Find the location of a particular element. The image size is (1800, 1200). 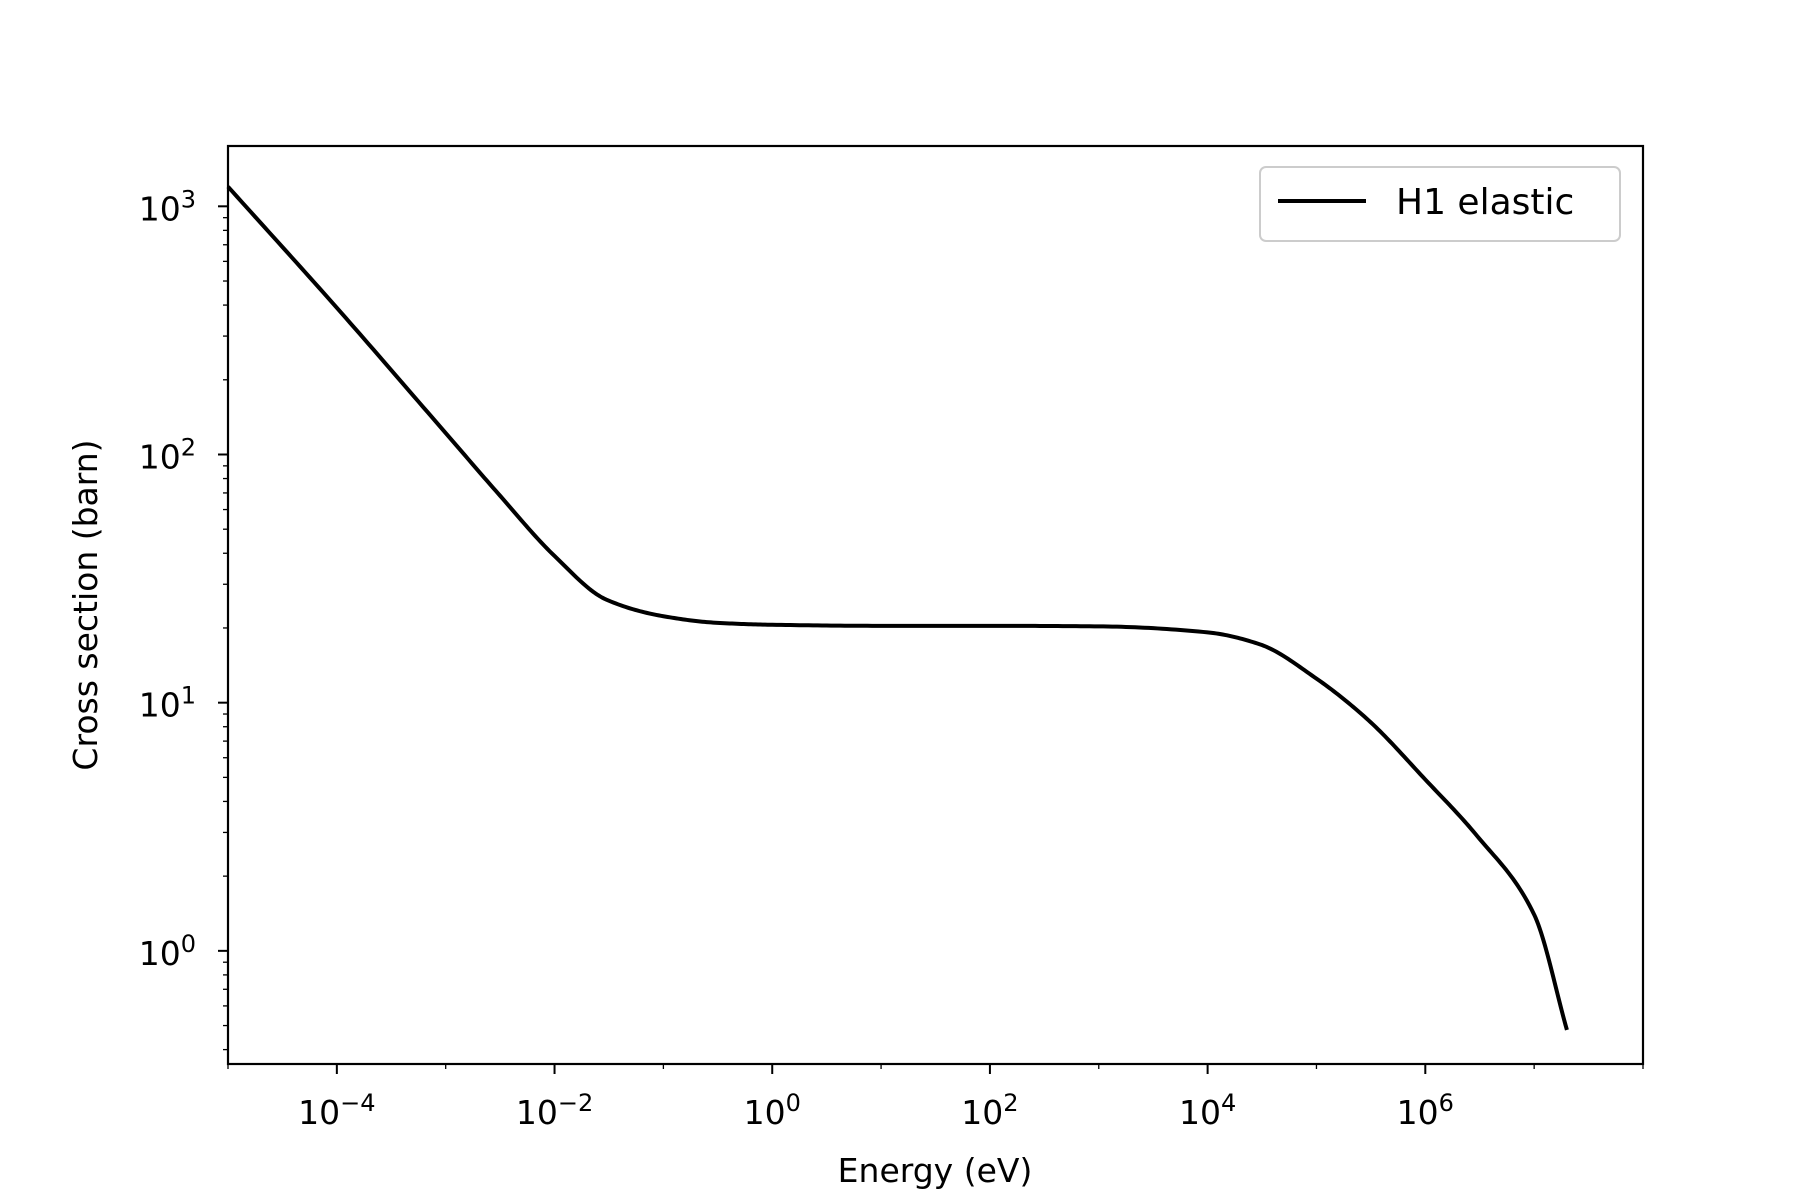

x-tick-label: 10⁰ is located at coordinates (772, 1110).